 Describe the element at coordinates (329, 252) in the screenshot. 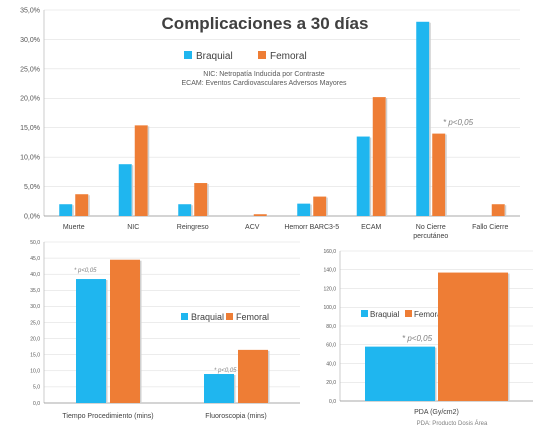

I see `y-tick-label: 160,0` at that location.